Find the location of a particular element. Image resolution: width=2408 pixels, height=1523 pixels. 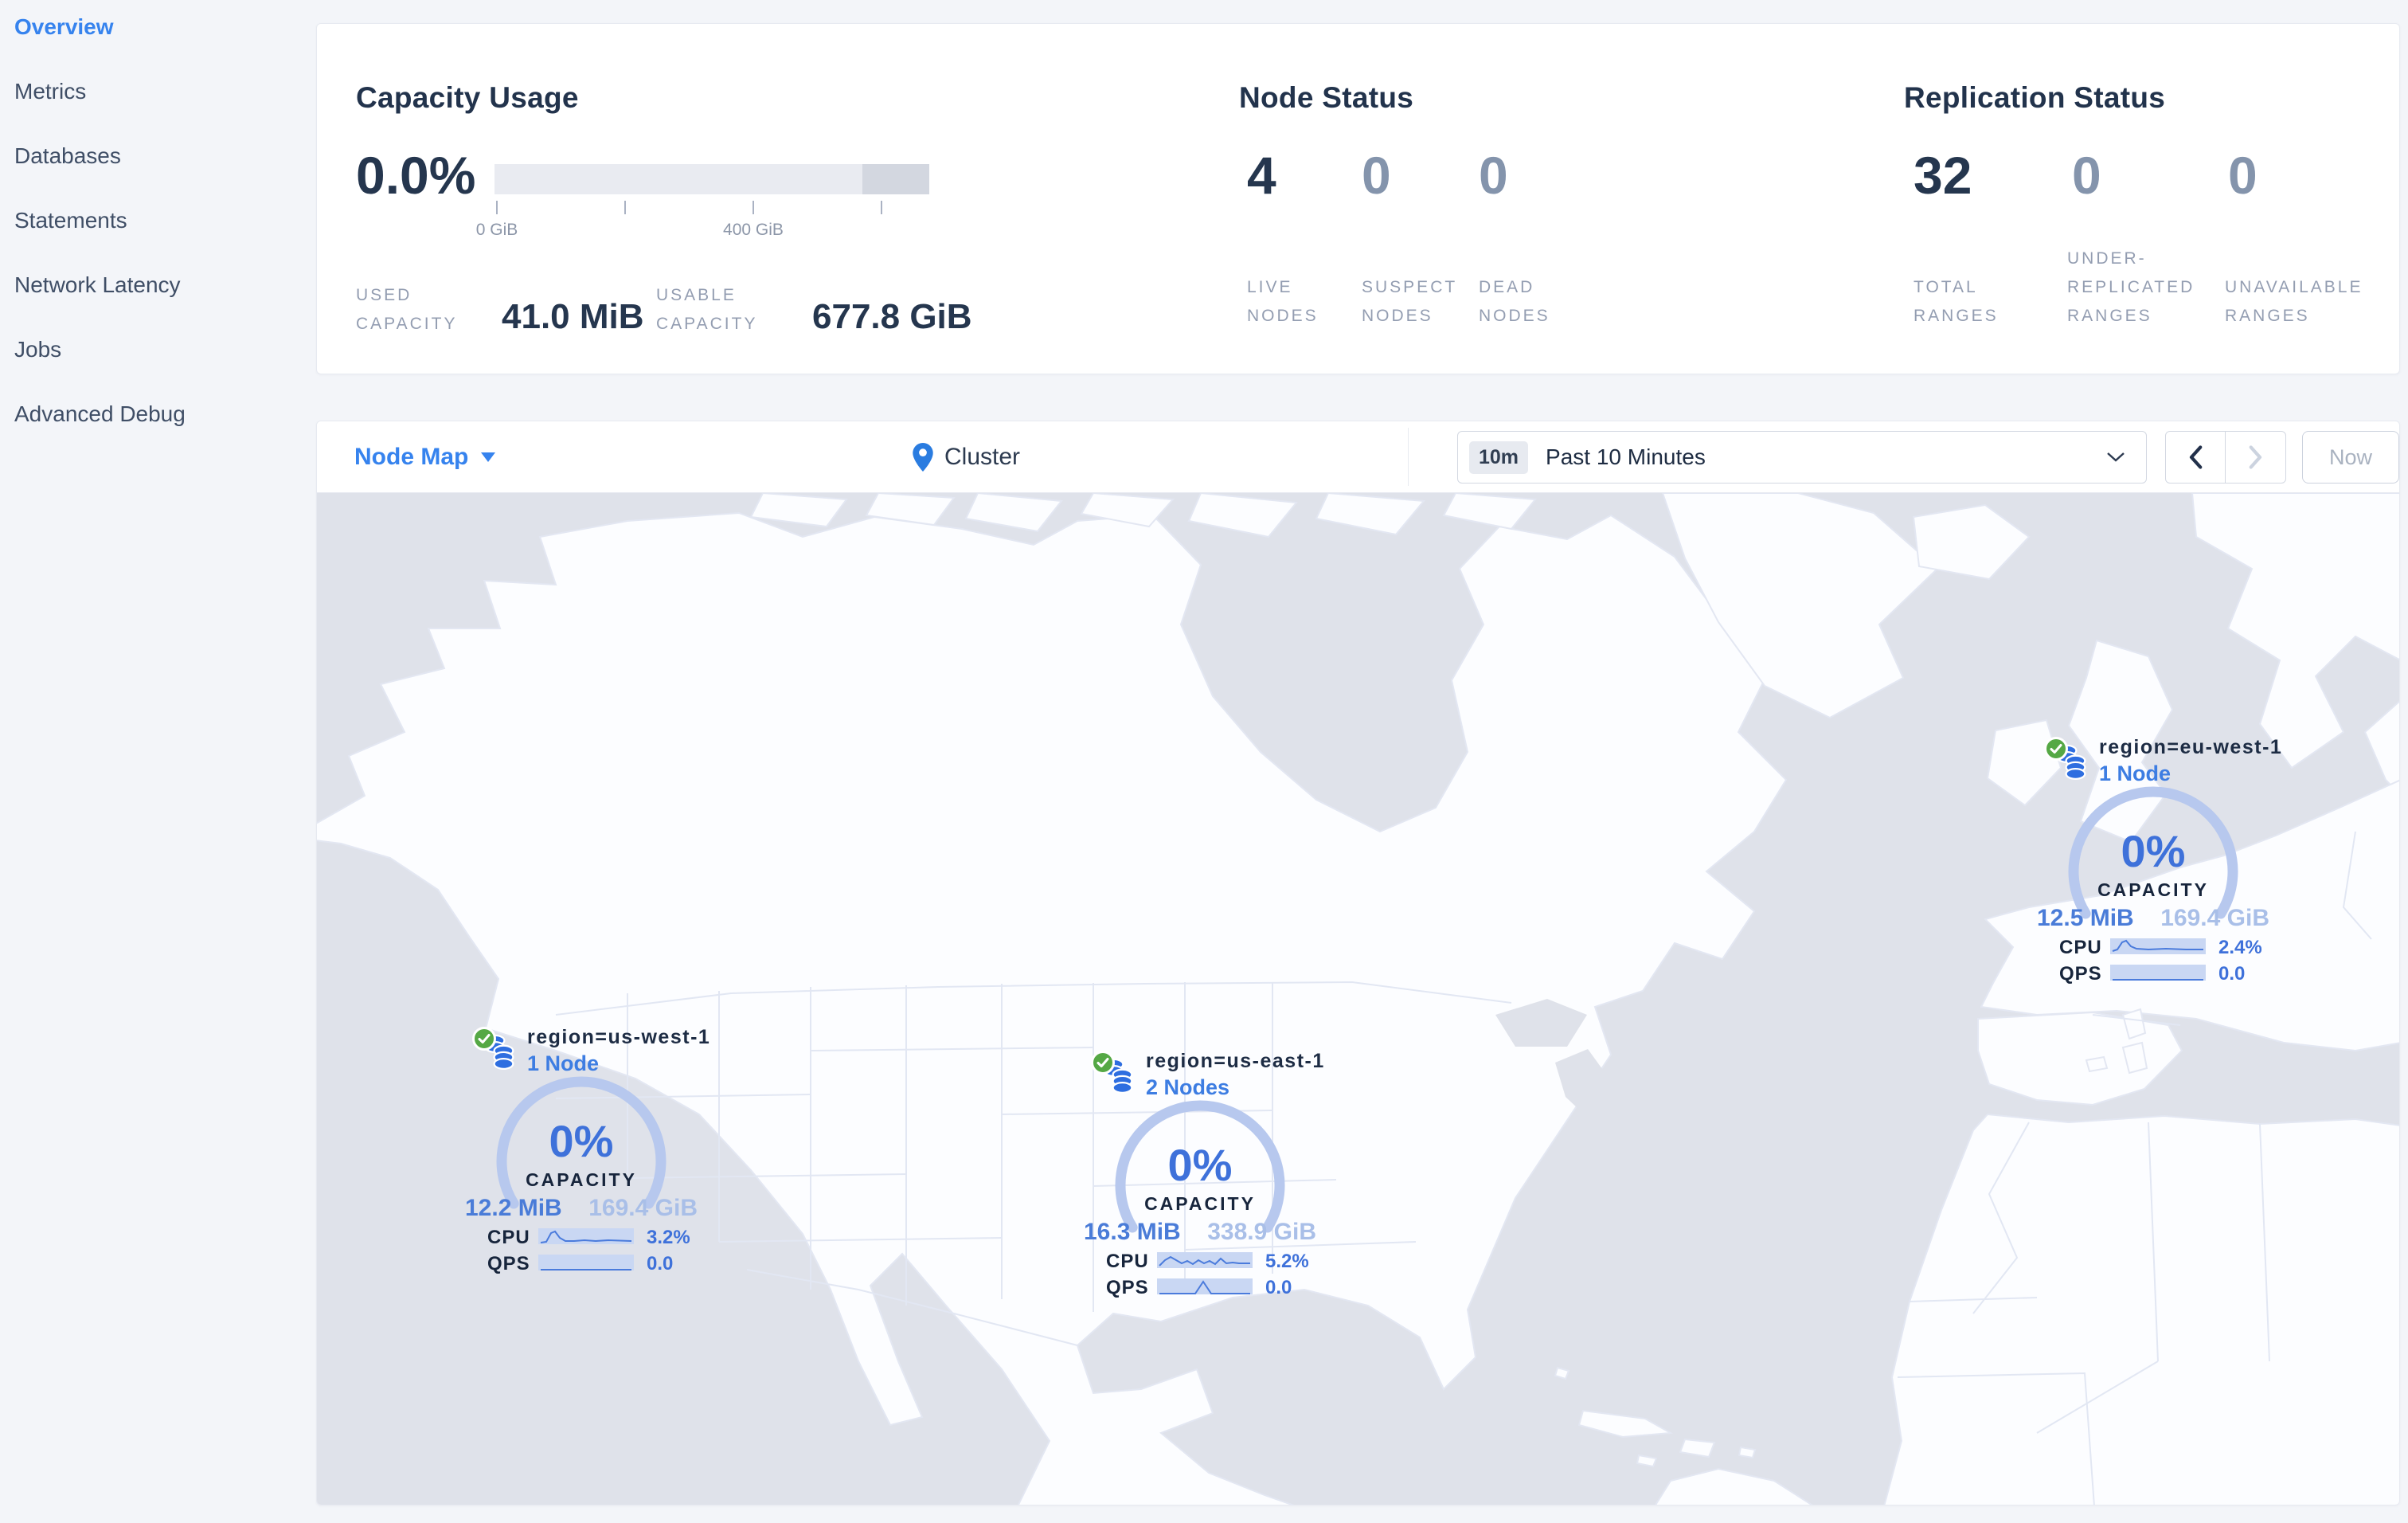

sidebar-item-overview: Overview is located at coordinates (64, 26).